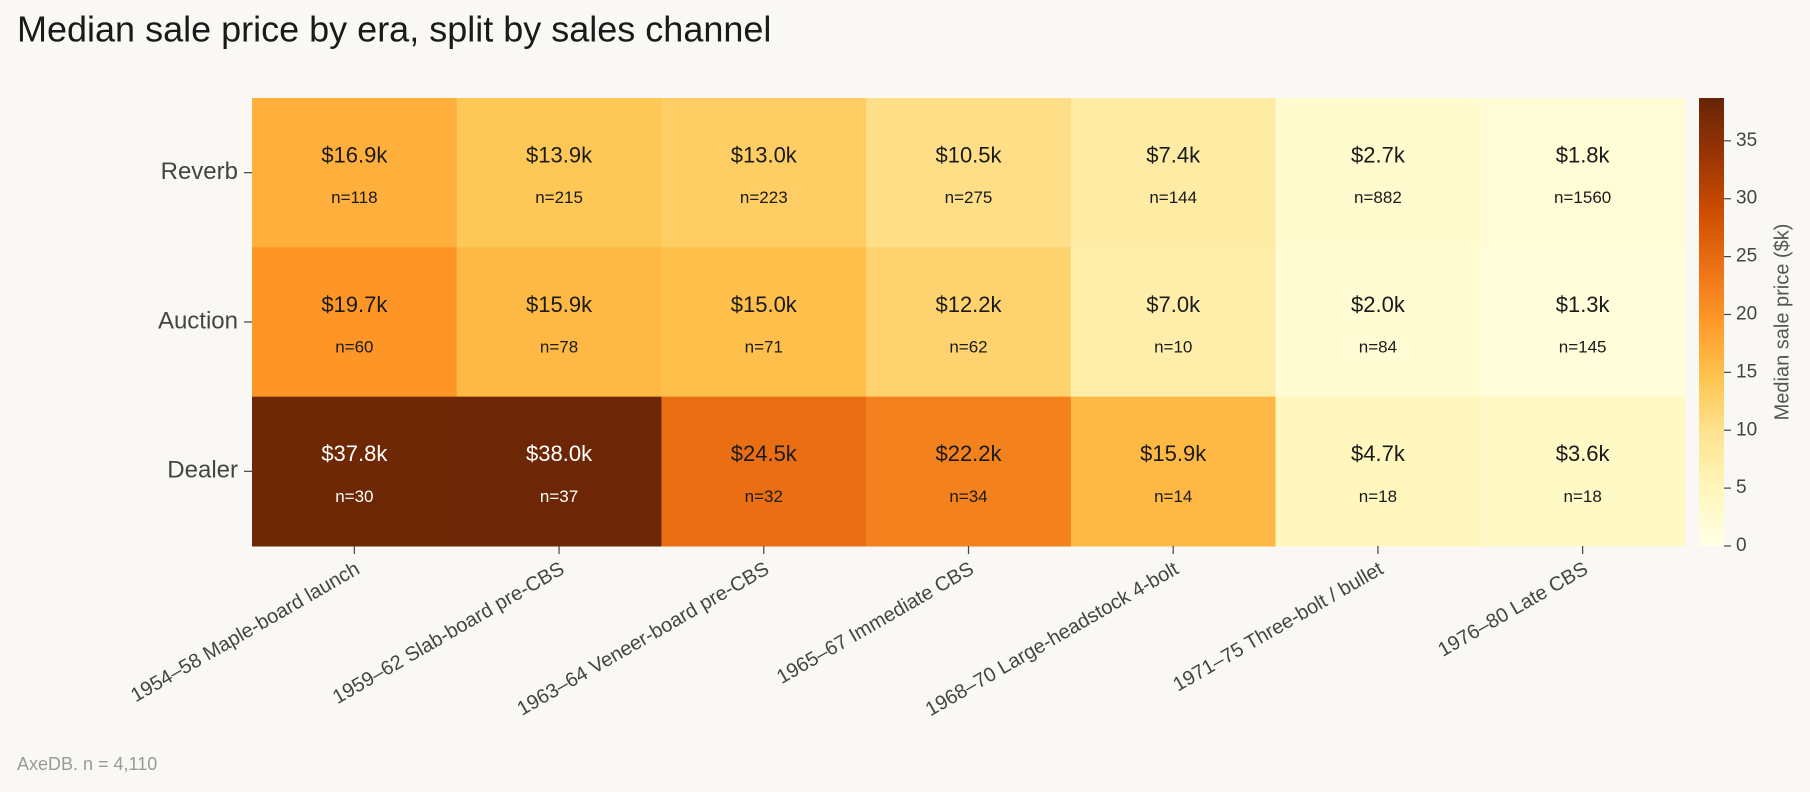  I want to click on count-label: n=62, so click(968, 346).